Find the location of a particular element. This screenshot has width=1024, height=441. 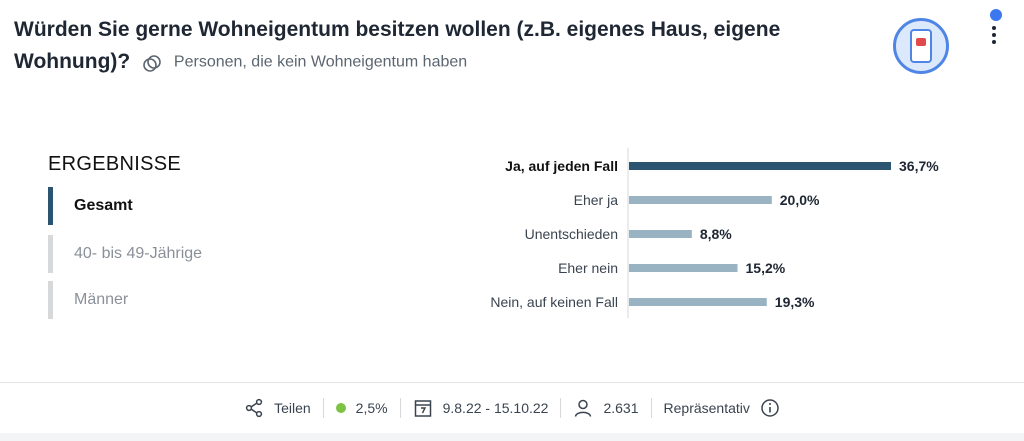

share-icon is located at coordinates (254, 408).